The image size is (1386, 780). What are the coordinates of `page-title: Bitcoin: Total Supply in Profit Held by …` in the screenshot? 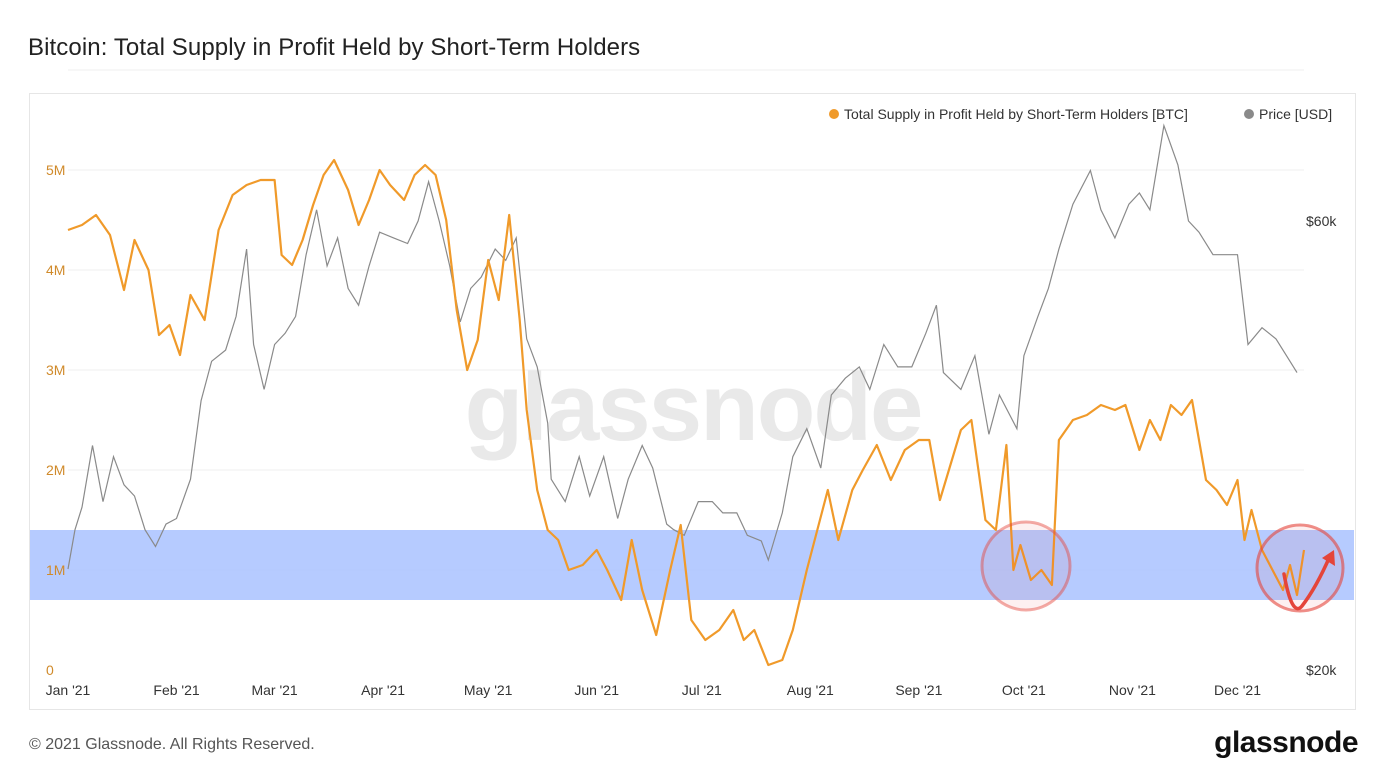 It's located at (334, 47).